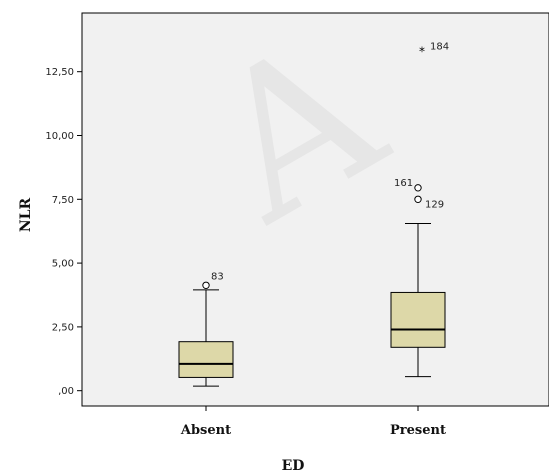 The height and width of the screenshot is (474, 549). Describe the element at coordinates (59, 136) in the screenshot. I see `y-tick-label: 10,00` at that location.